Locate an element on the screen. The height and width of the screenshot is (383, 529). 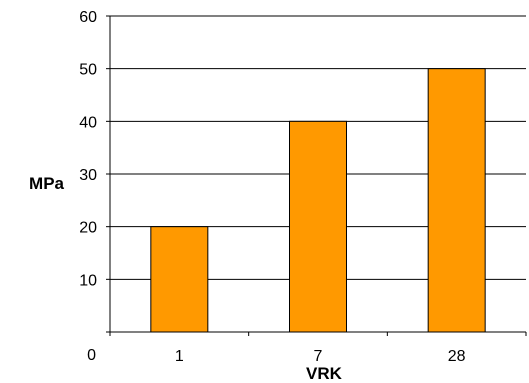
y-tick-label: 10 is located at coordinates (88, 280).